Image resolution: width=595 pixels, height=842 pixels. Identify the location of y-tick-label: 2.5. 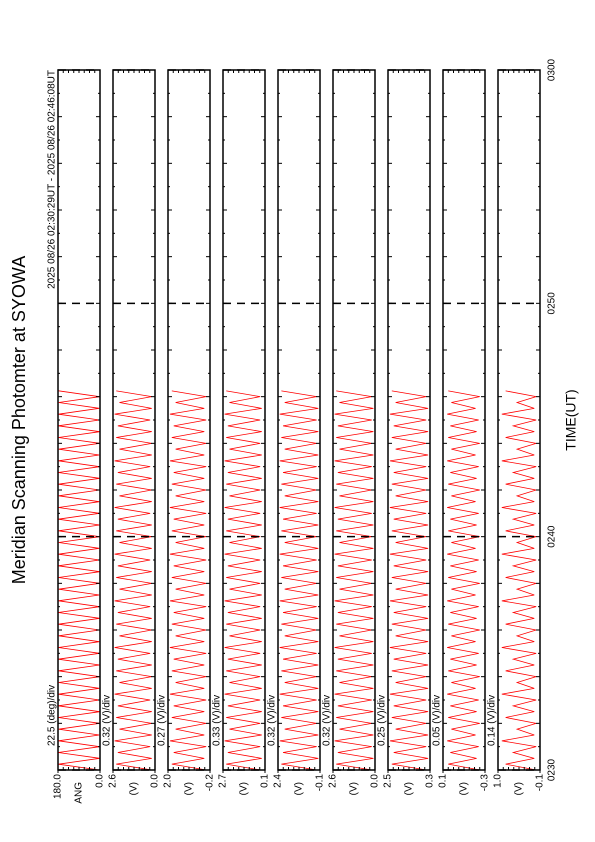
(388, 781).